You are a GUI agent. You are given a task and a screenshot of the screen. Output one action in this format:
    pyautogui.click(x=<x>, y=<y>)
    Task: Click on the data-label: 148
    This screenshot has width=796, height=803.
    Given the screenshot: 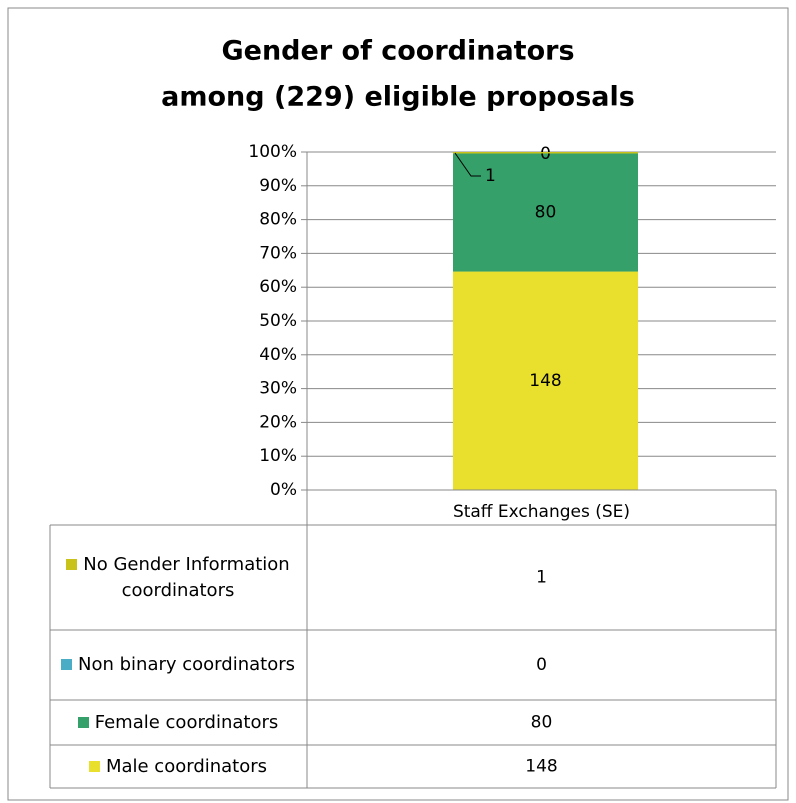 What is the action you would take?
    pyautogui.click(x=545, y=381)
    